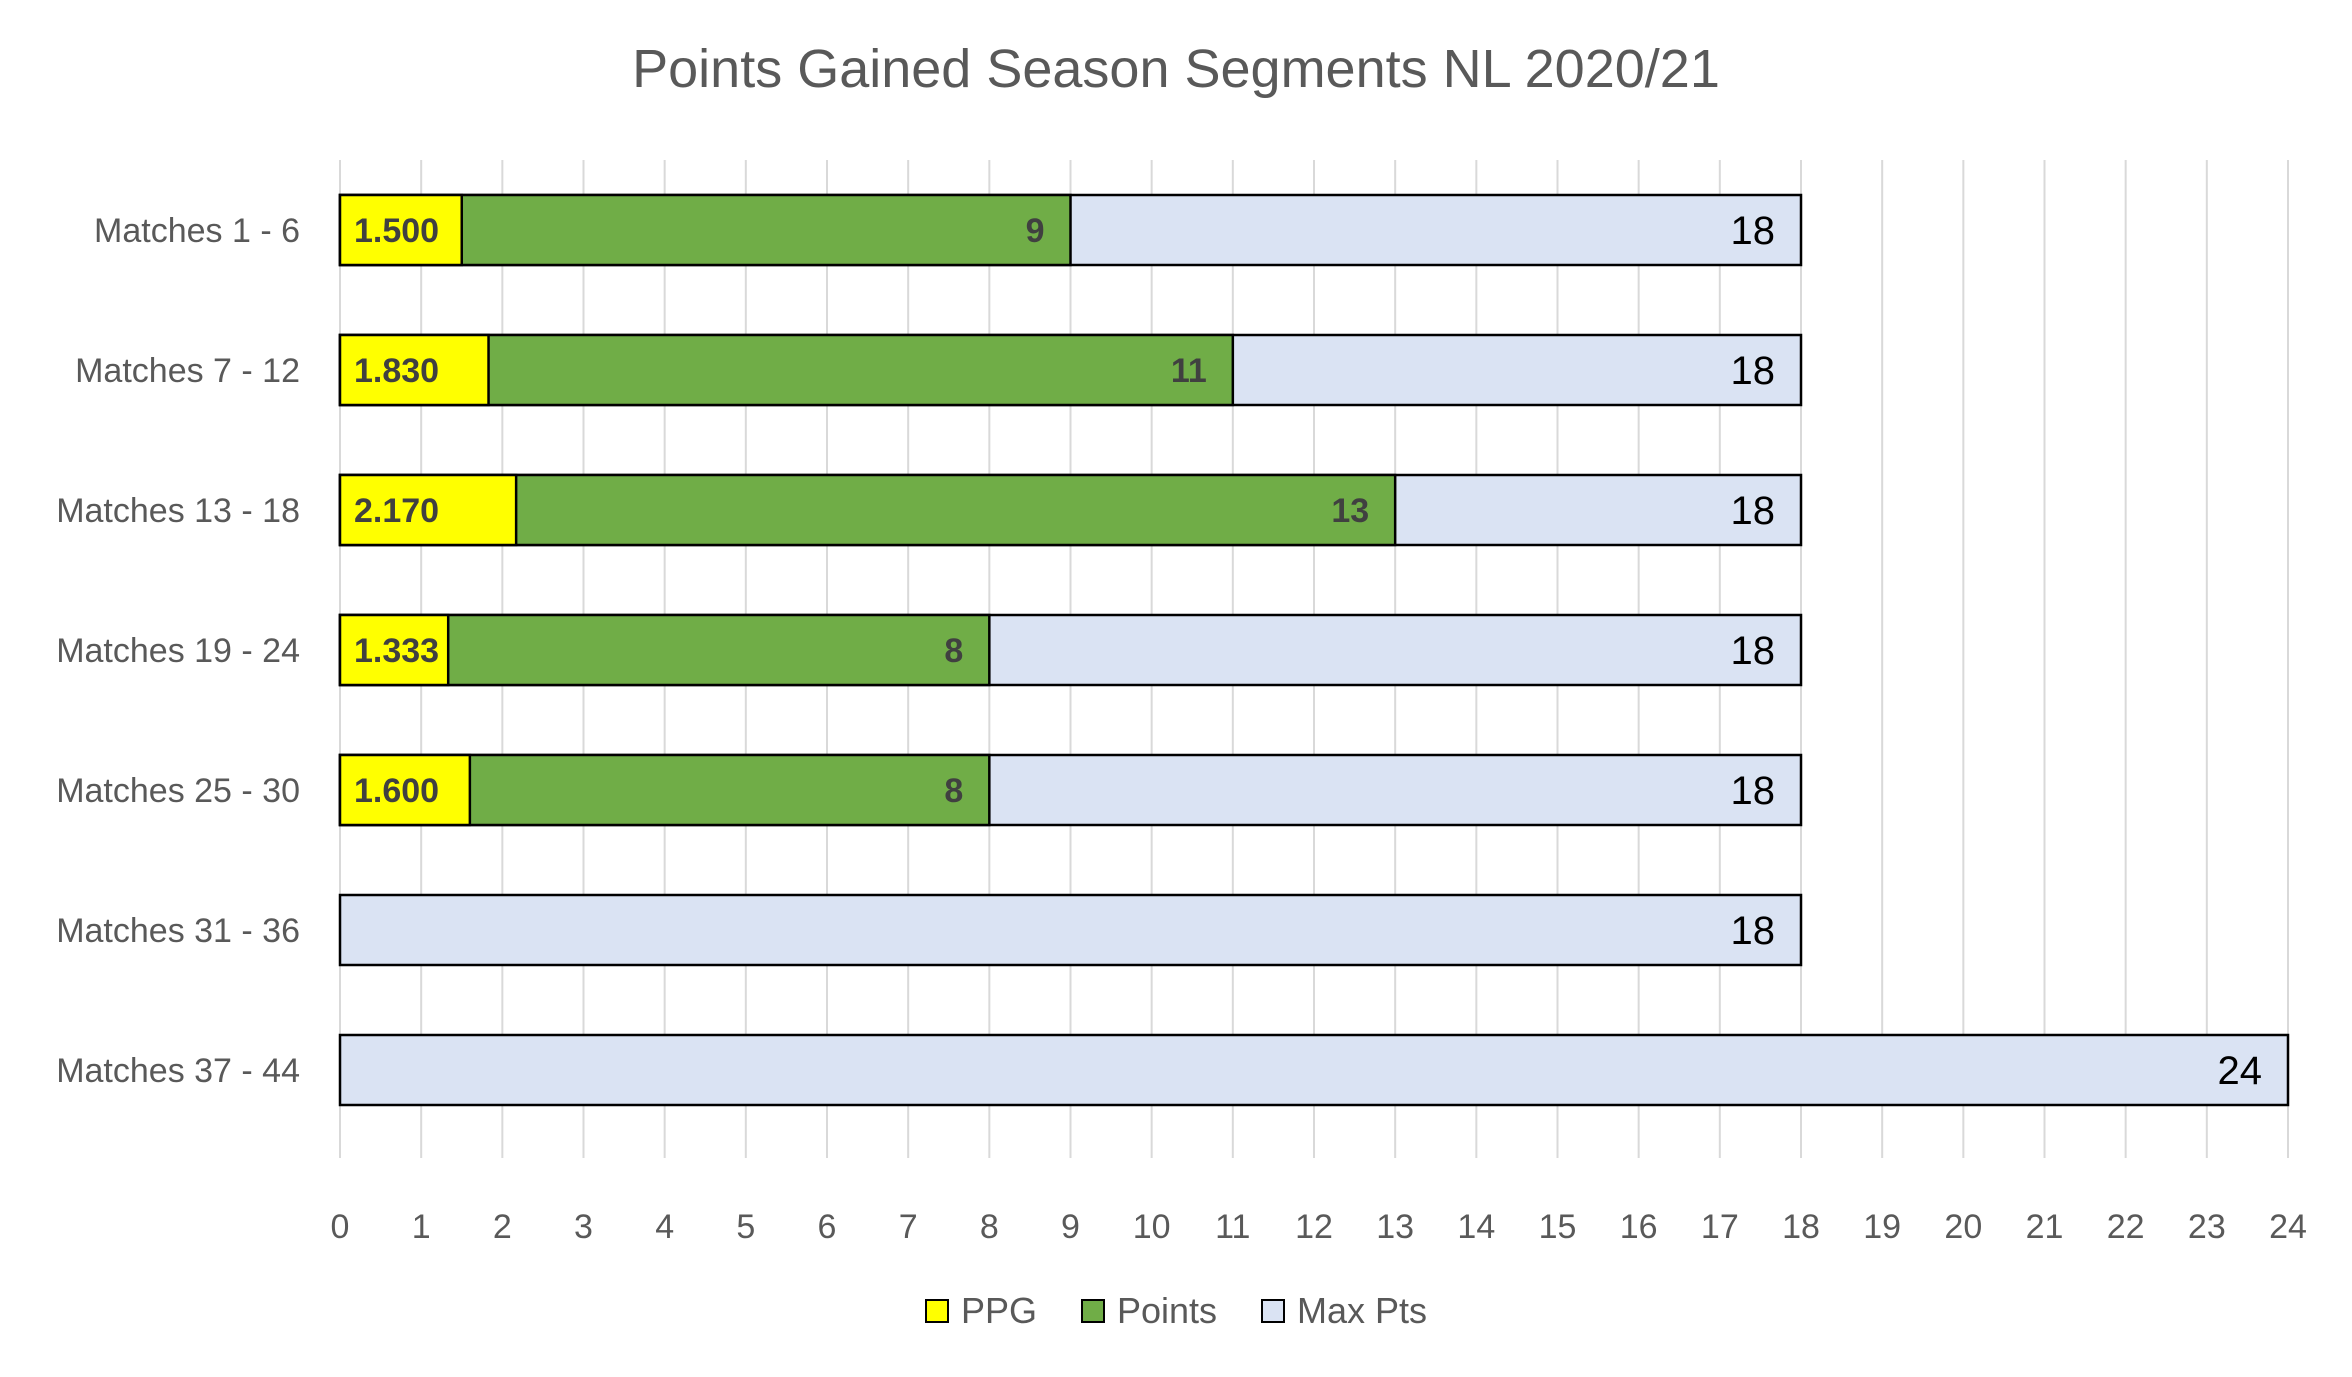 The height and width of the screenshot is (1377, 2352). I want to click on x-tick-label: 21, so click(2045, 1227).